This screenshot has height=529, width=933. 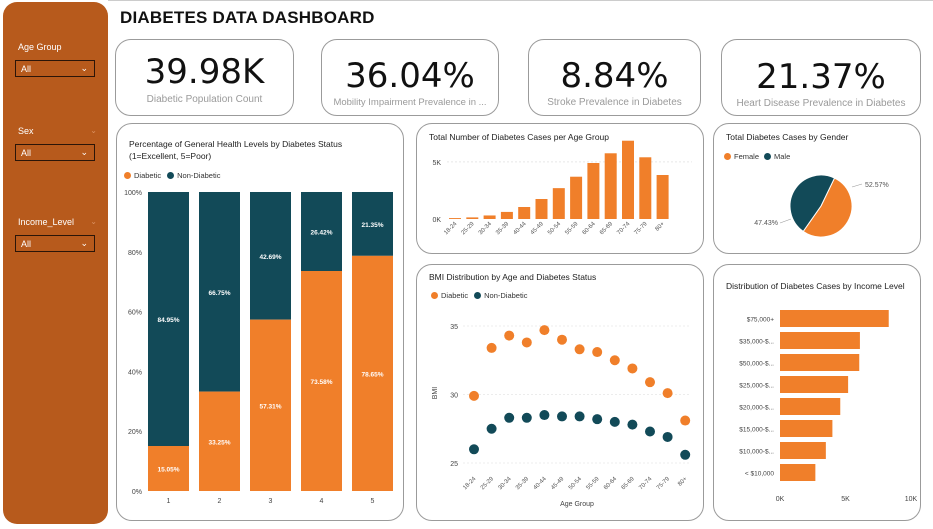 I want to click on income-level-filter-label: Income_Level, so click(x=46, y=222).